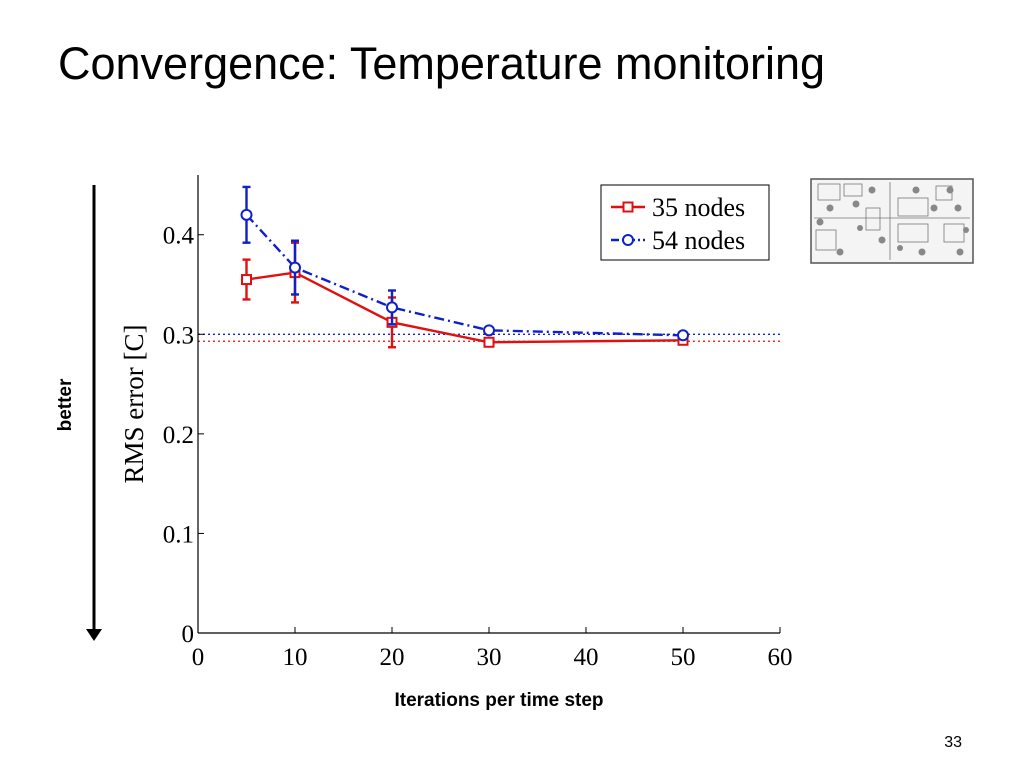 The height and width of the screenshot is (768, 1024). What do you see at coordinates (178, 335) in the screenshot?
I see `y-tick-label: 0.3` at bounding box center [178, 335].